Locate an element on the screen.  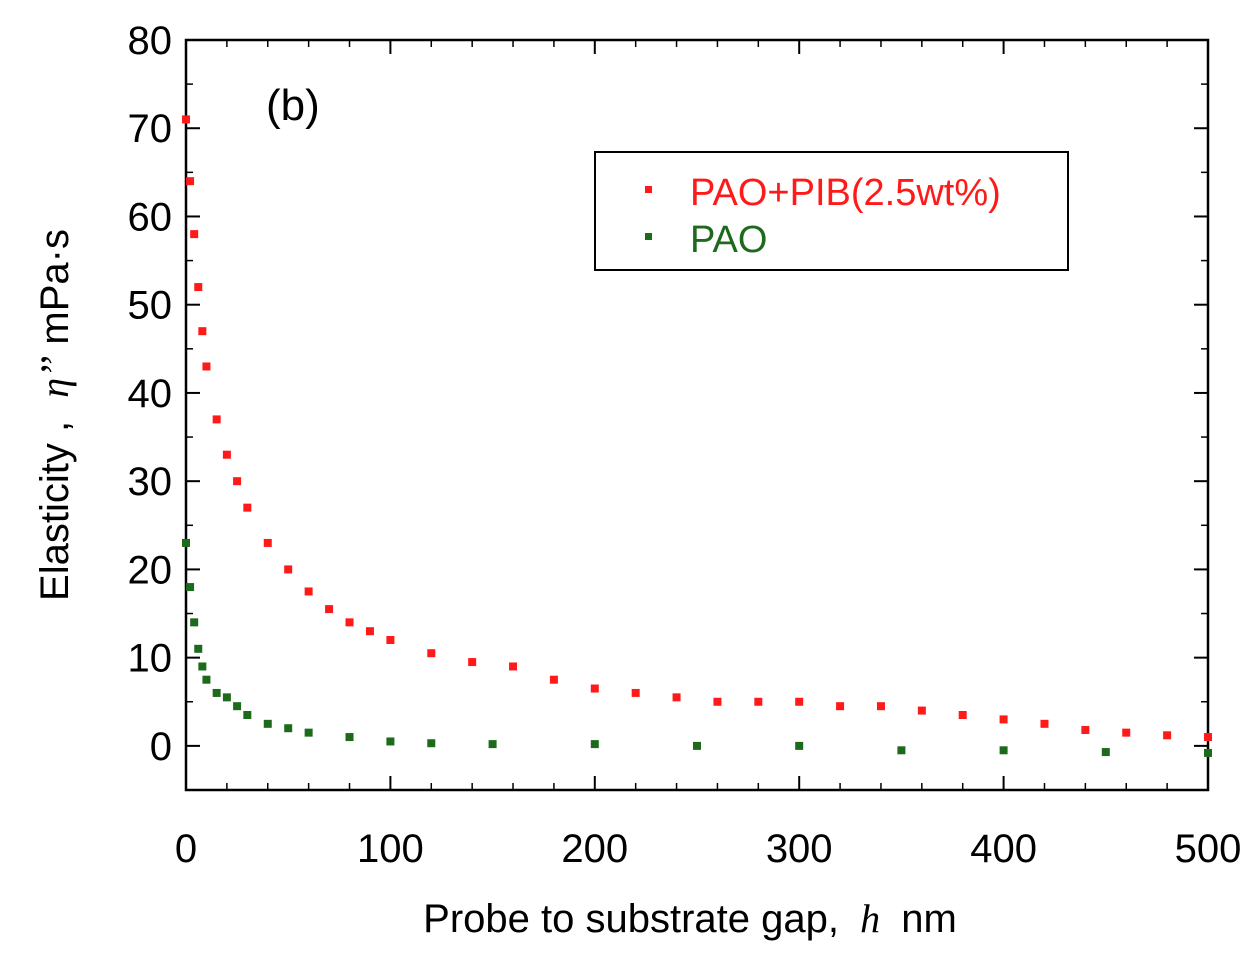
x-tick-label: 100 is located at coordinates (390, 849).